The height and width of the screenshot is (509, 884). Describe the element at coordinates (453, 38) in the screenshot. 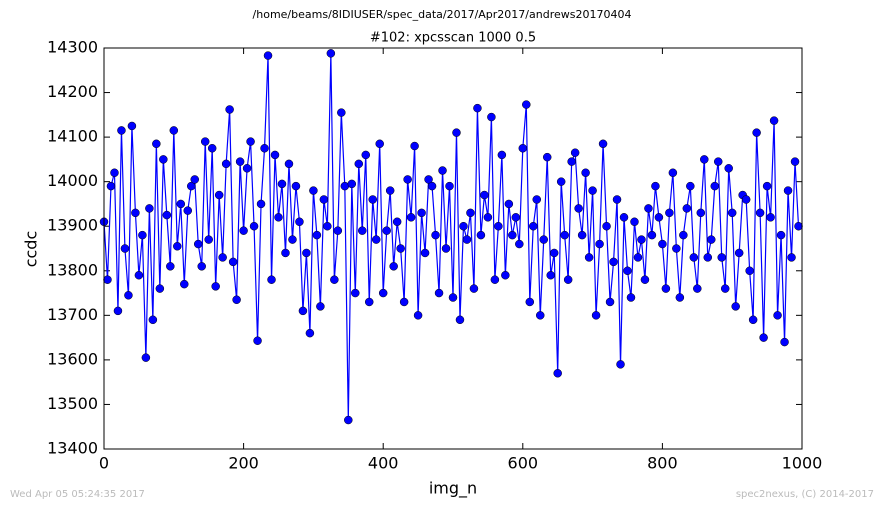

I see `chart-title: #102: xpcsscan 1000 0.5` at that location.